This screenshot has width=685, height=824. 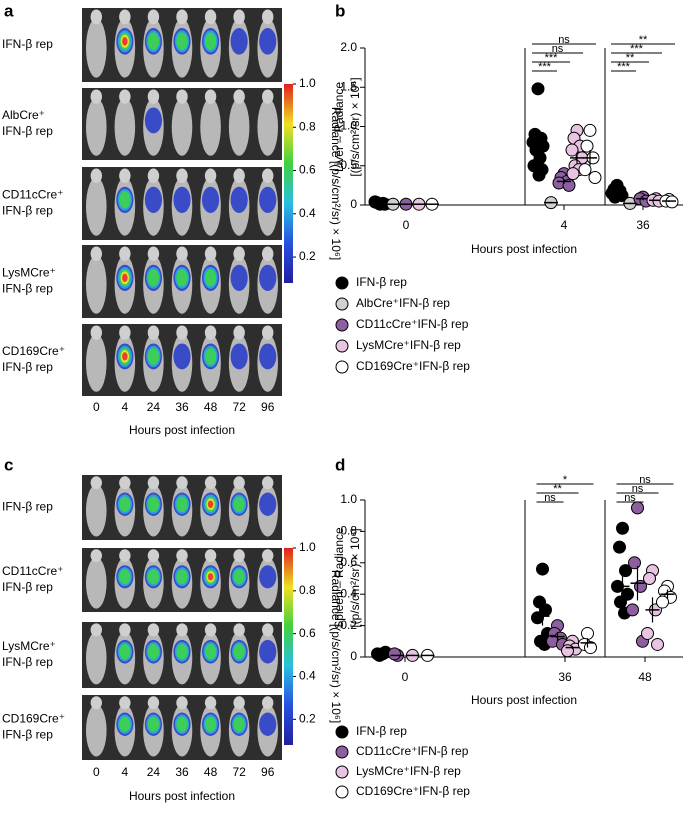 What do you see at coordinates (552, 58) in the screenshot?
I see `significance-label: ***` at bounding box center [552, 58].